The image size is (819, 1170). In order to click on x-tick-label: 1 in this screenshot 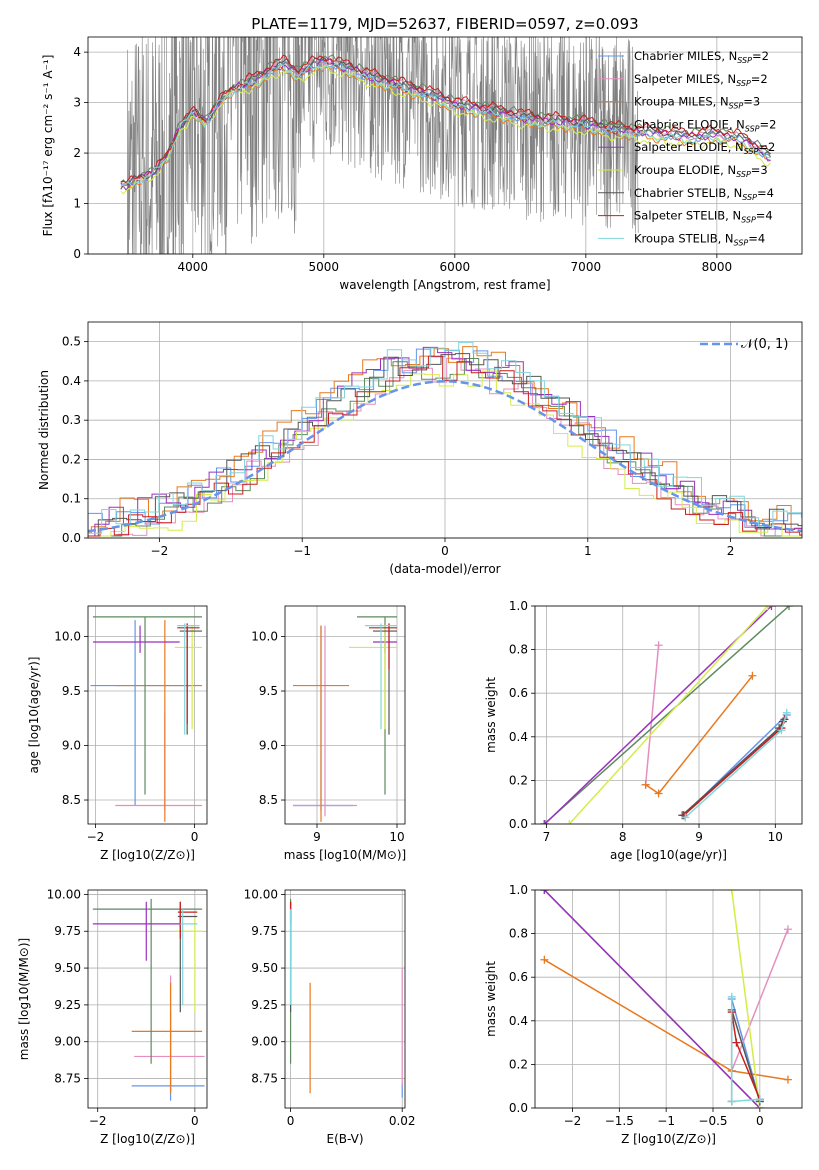, I will do `click(588, 551)`.